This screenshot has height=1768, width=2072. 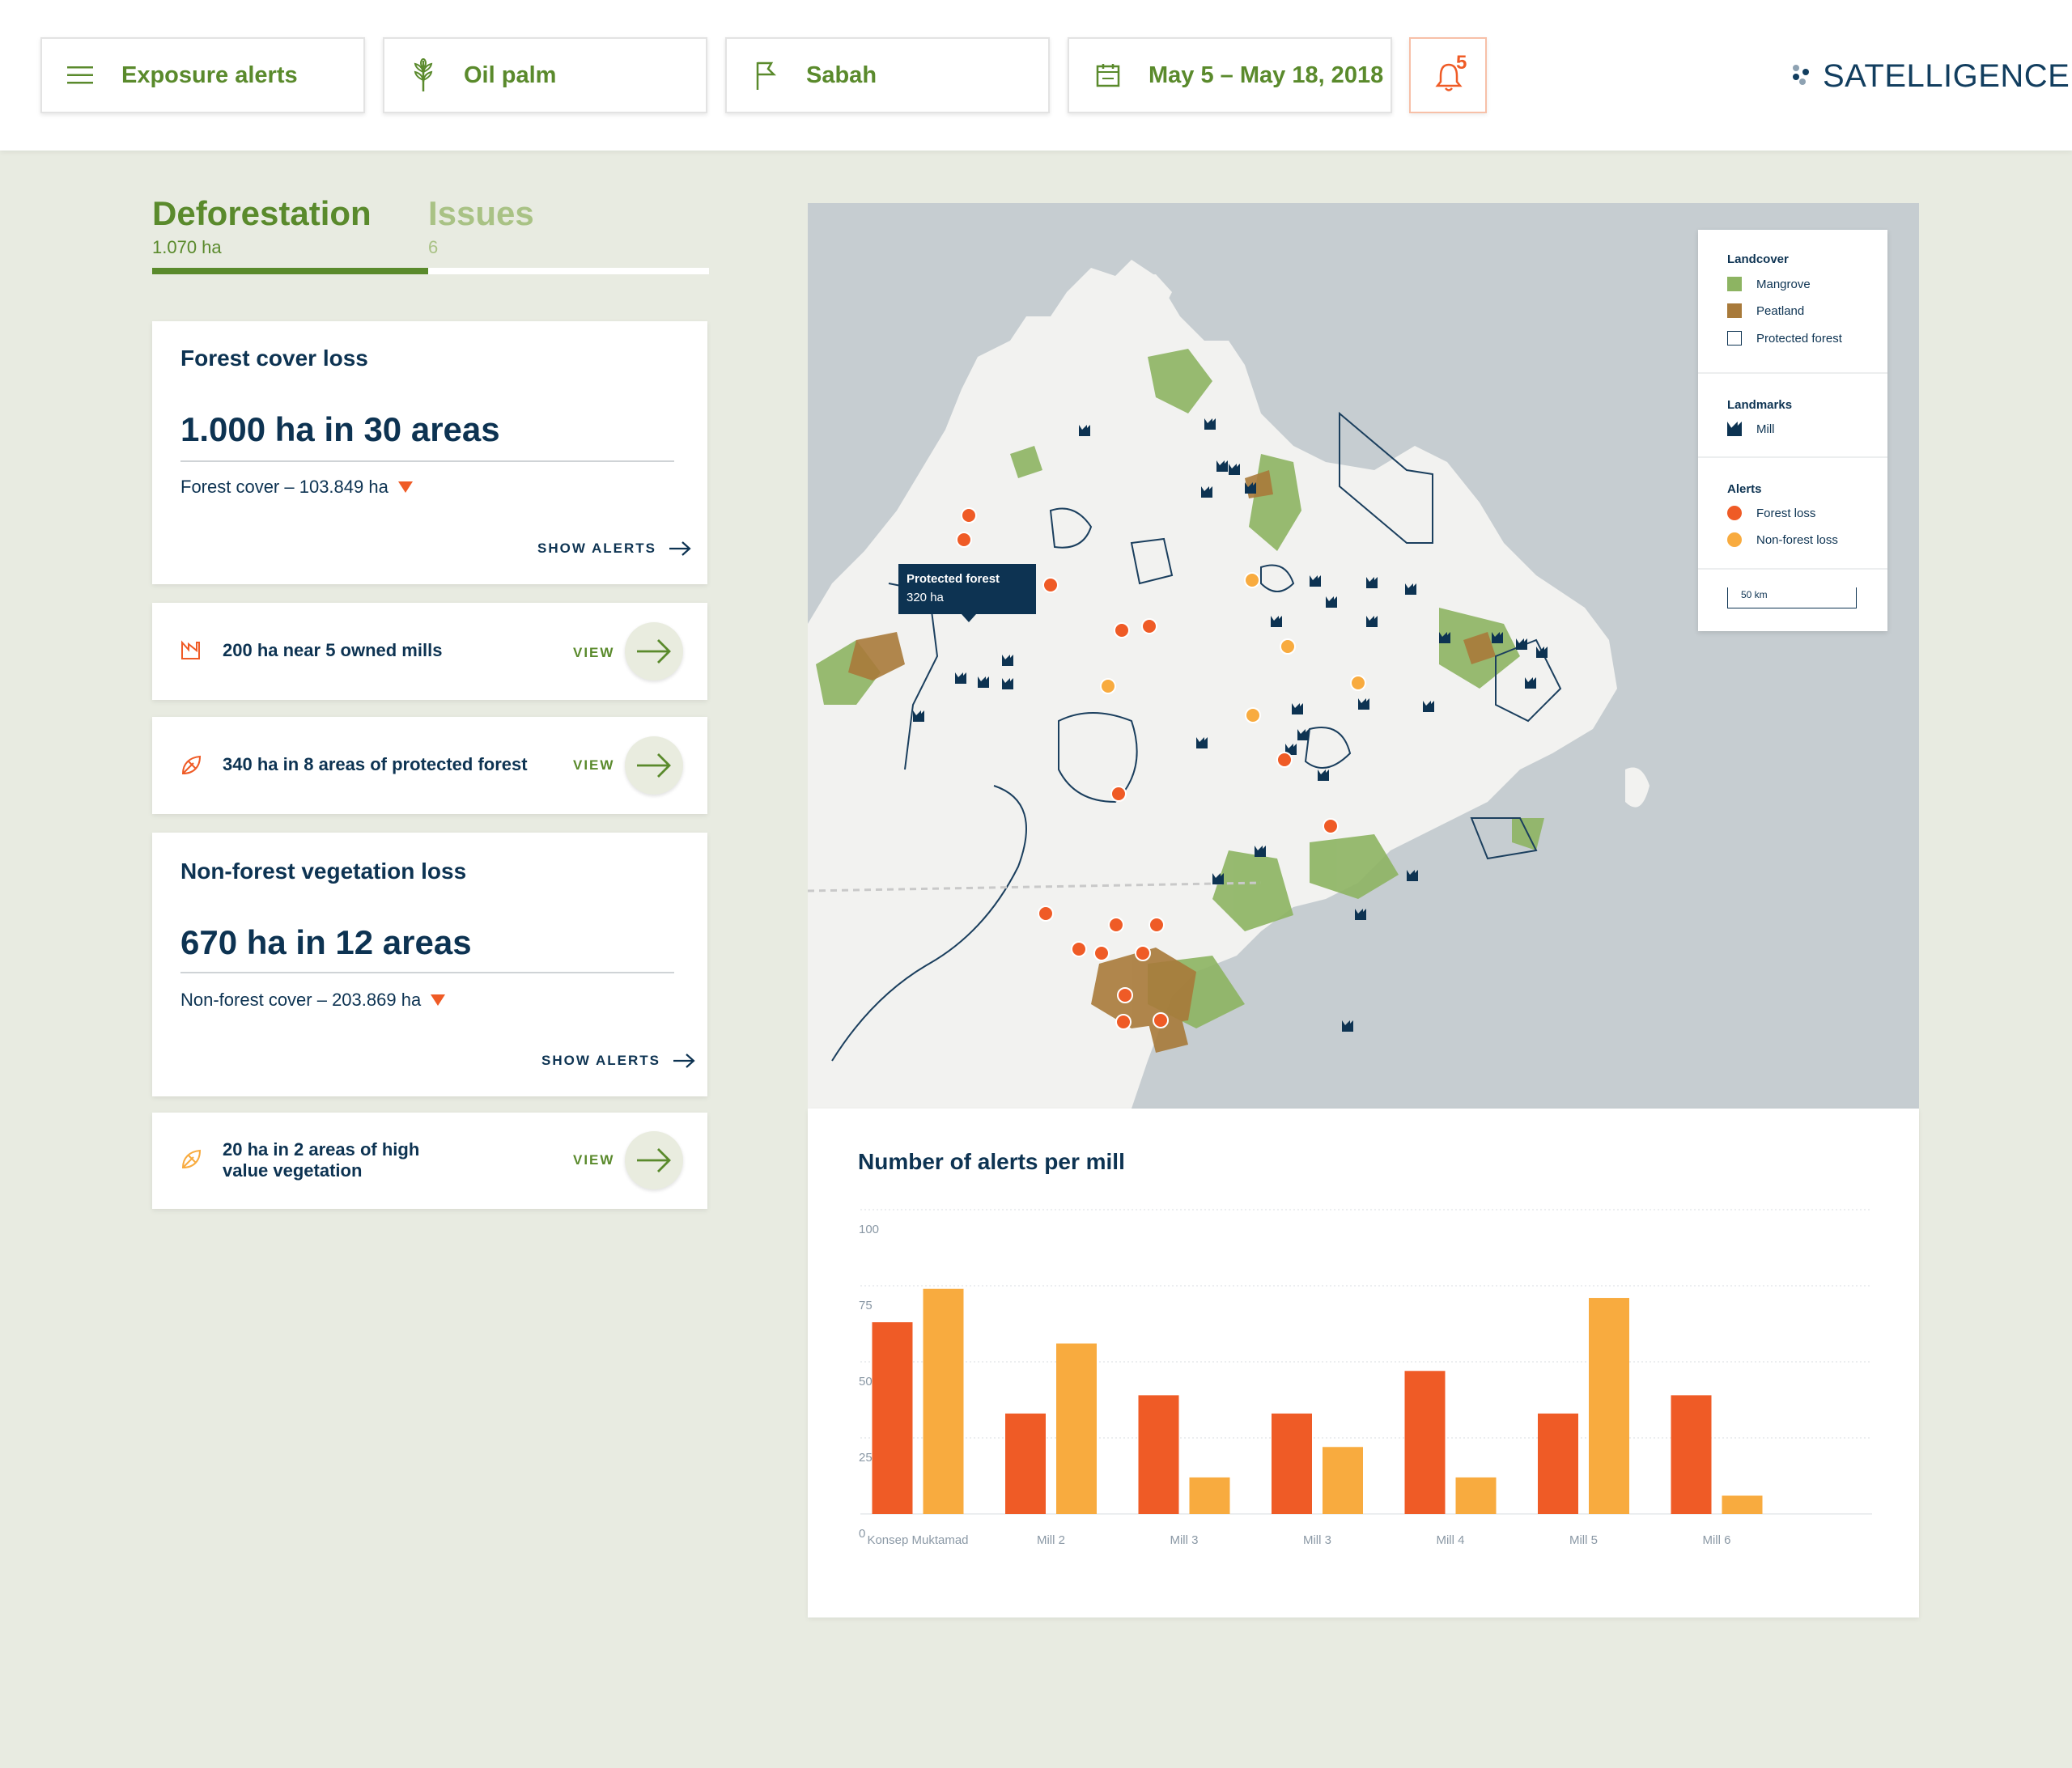 What do you see at coordinates (917, 1540) in the screenshot?
I see `x-tick-label: Konsep Muktamad` at bounding box center [917, 1540].